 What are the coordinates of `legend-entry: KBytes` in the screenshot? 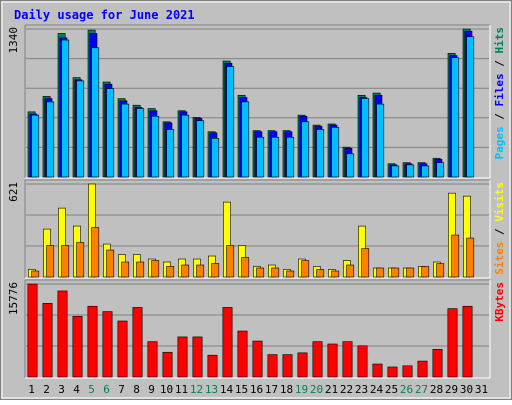 It's located at (499, 302).